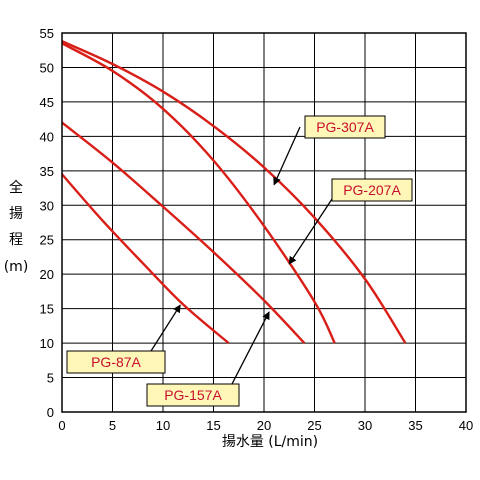 The width and height of the screenshot is (480, 480). I want to click on callout-pg-207a: PG-207A, so click(350, 221).